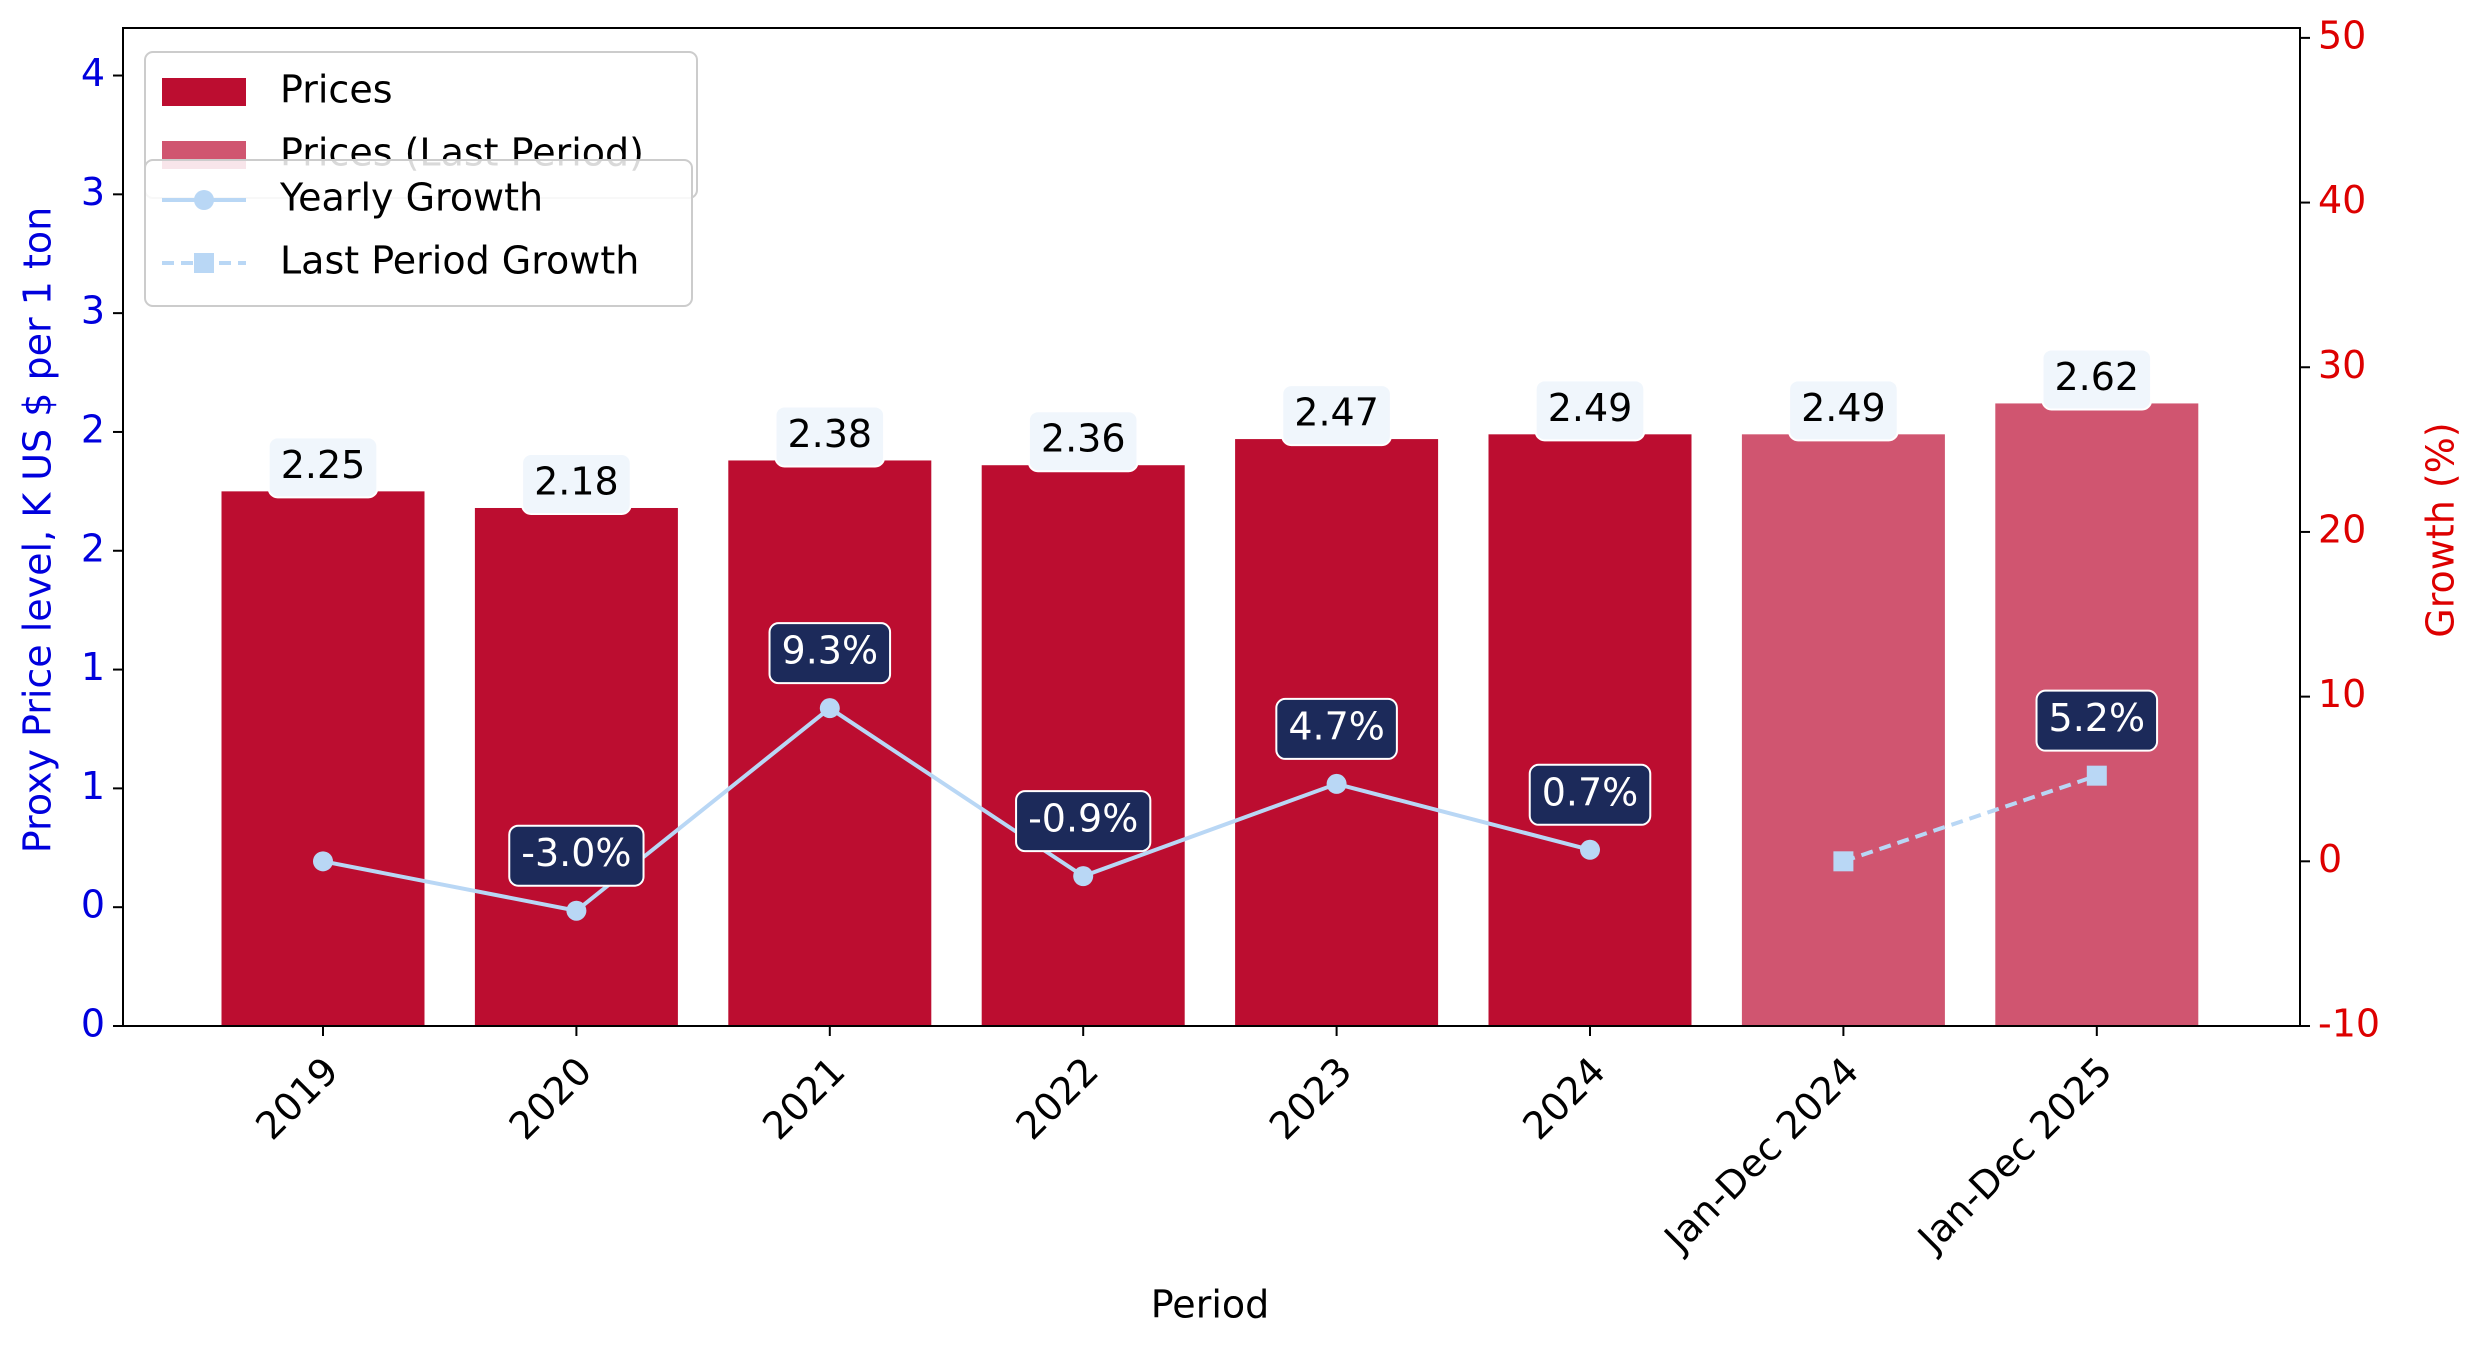 The image size is (2473, 1351). What do you see at coordinates (2330, 859) in the screenshot?
I see `y2-tick-label: 0` at bounding box center [2330, 859].